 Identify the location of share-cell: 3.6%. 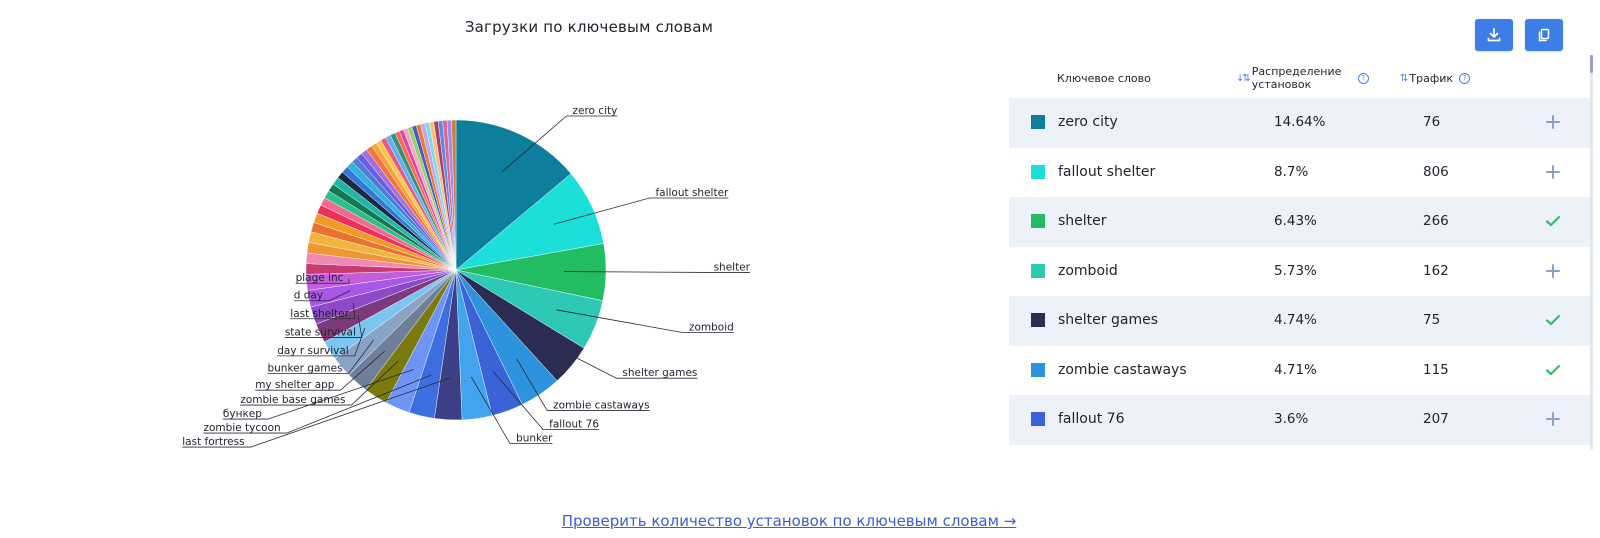
(1291, 419).